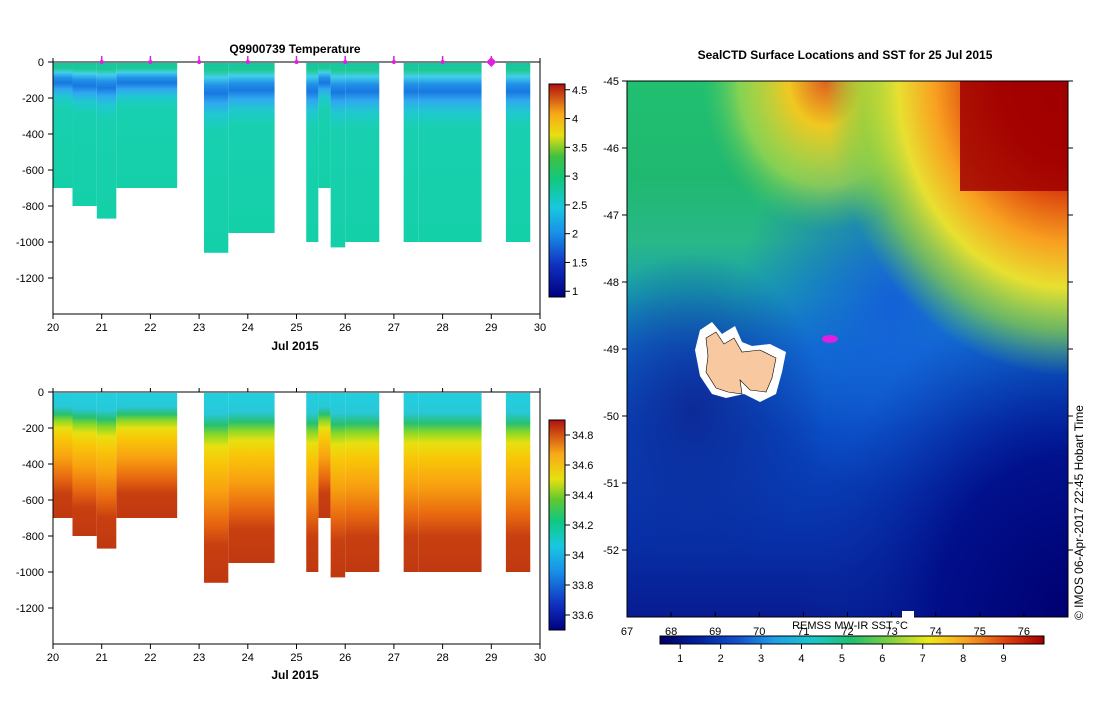 The width and height of the screenshot is (1099, 705). Describe the element at coordinates (803, 632) in the screenshot. I see `lon-tick-label: 71` at that location.